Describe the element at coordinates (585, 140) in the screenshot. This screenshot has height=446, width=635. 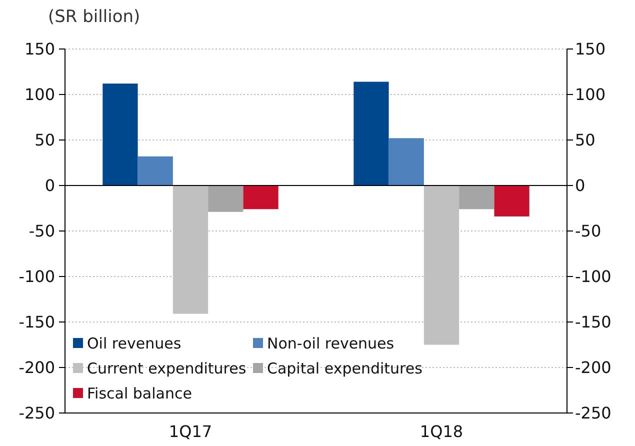
I see `y2-tick-label: 50` at that location.